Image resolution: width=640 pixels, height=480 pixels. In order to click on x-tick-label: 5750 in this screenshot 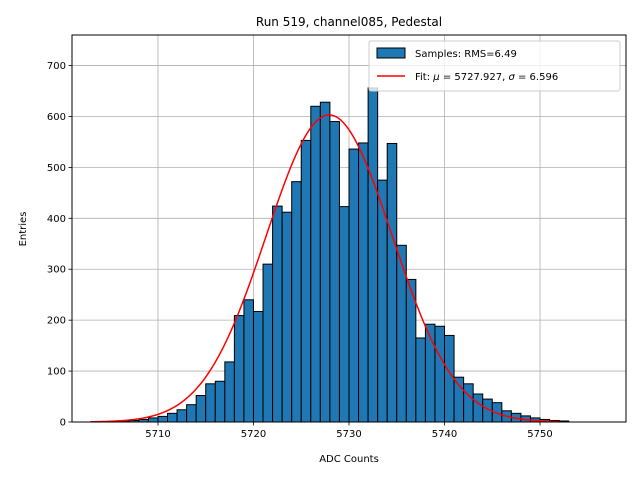, I will do `click(539, 434)`.